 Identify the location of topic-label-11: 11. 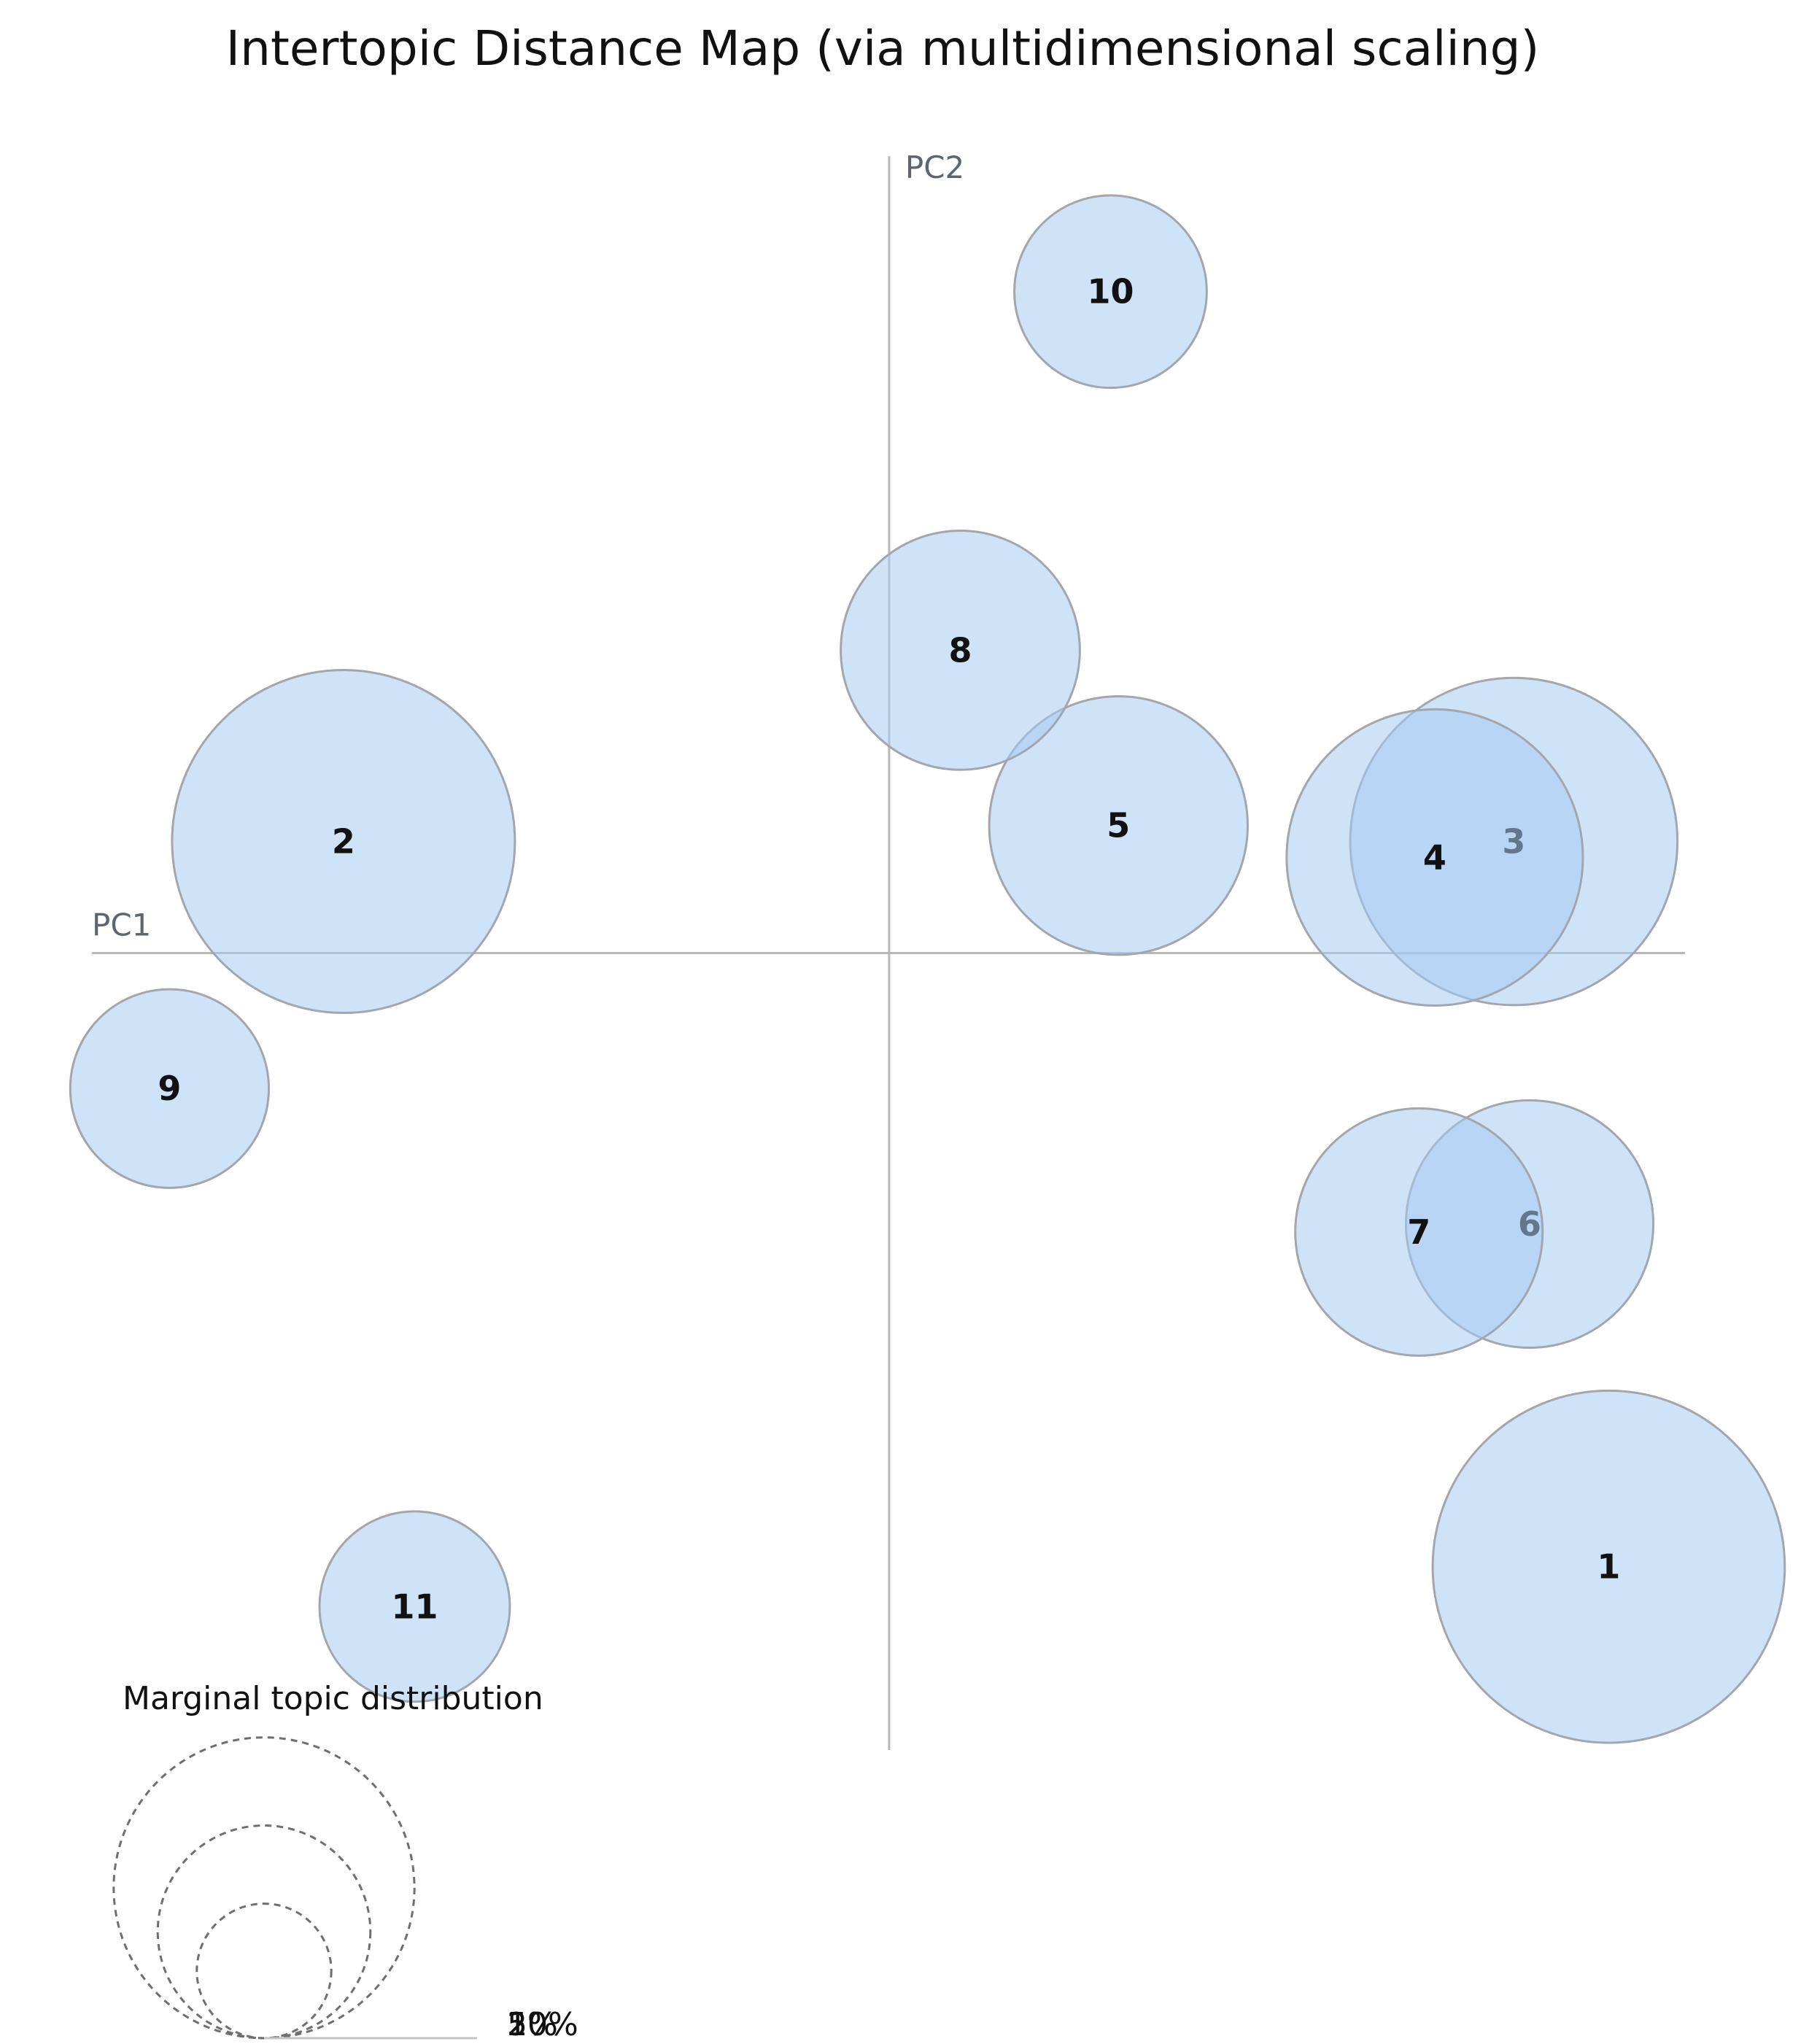
(414, 1606).